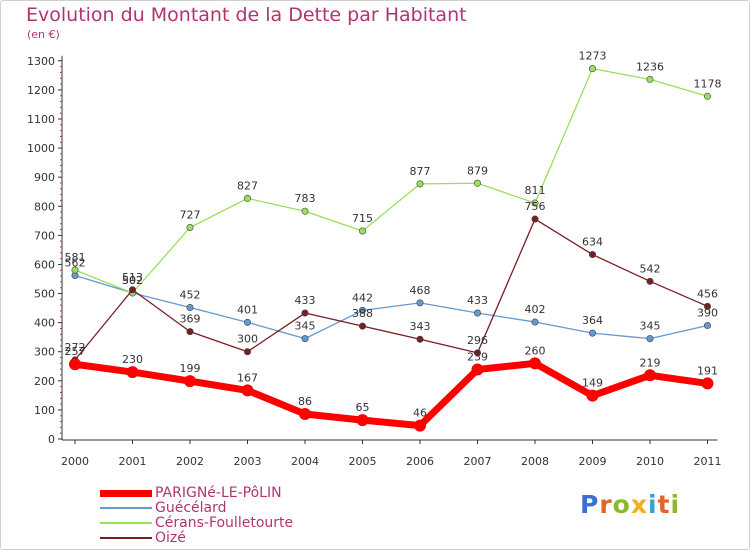  What do you see at coordinates (75, 347) in the screenshot?
I see `data-label: 272` at bounding box center [75, 347].